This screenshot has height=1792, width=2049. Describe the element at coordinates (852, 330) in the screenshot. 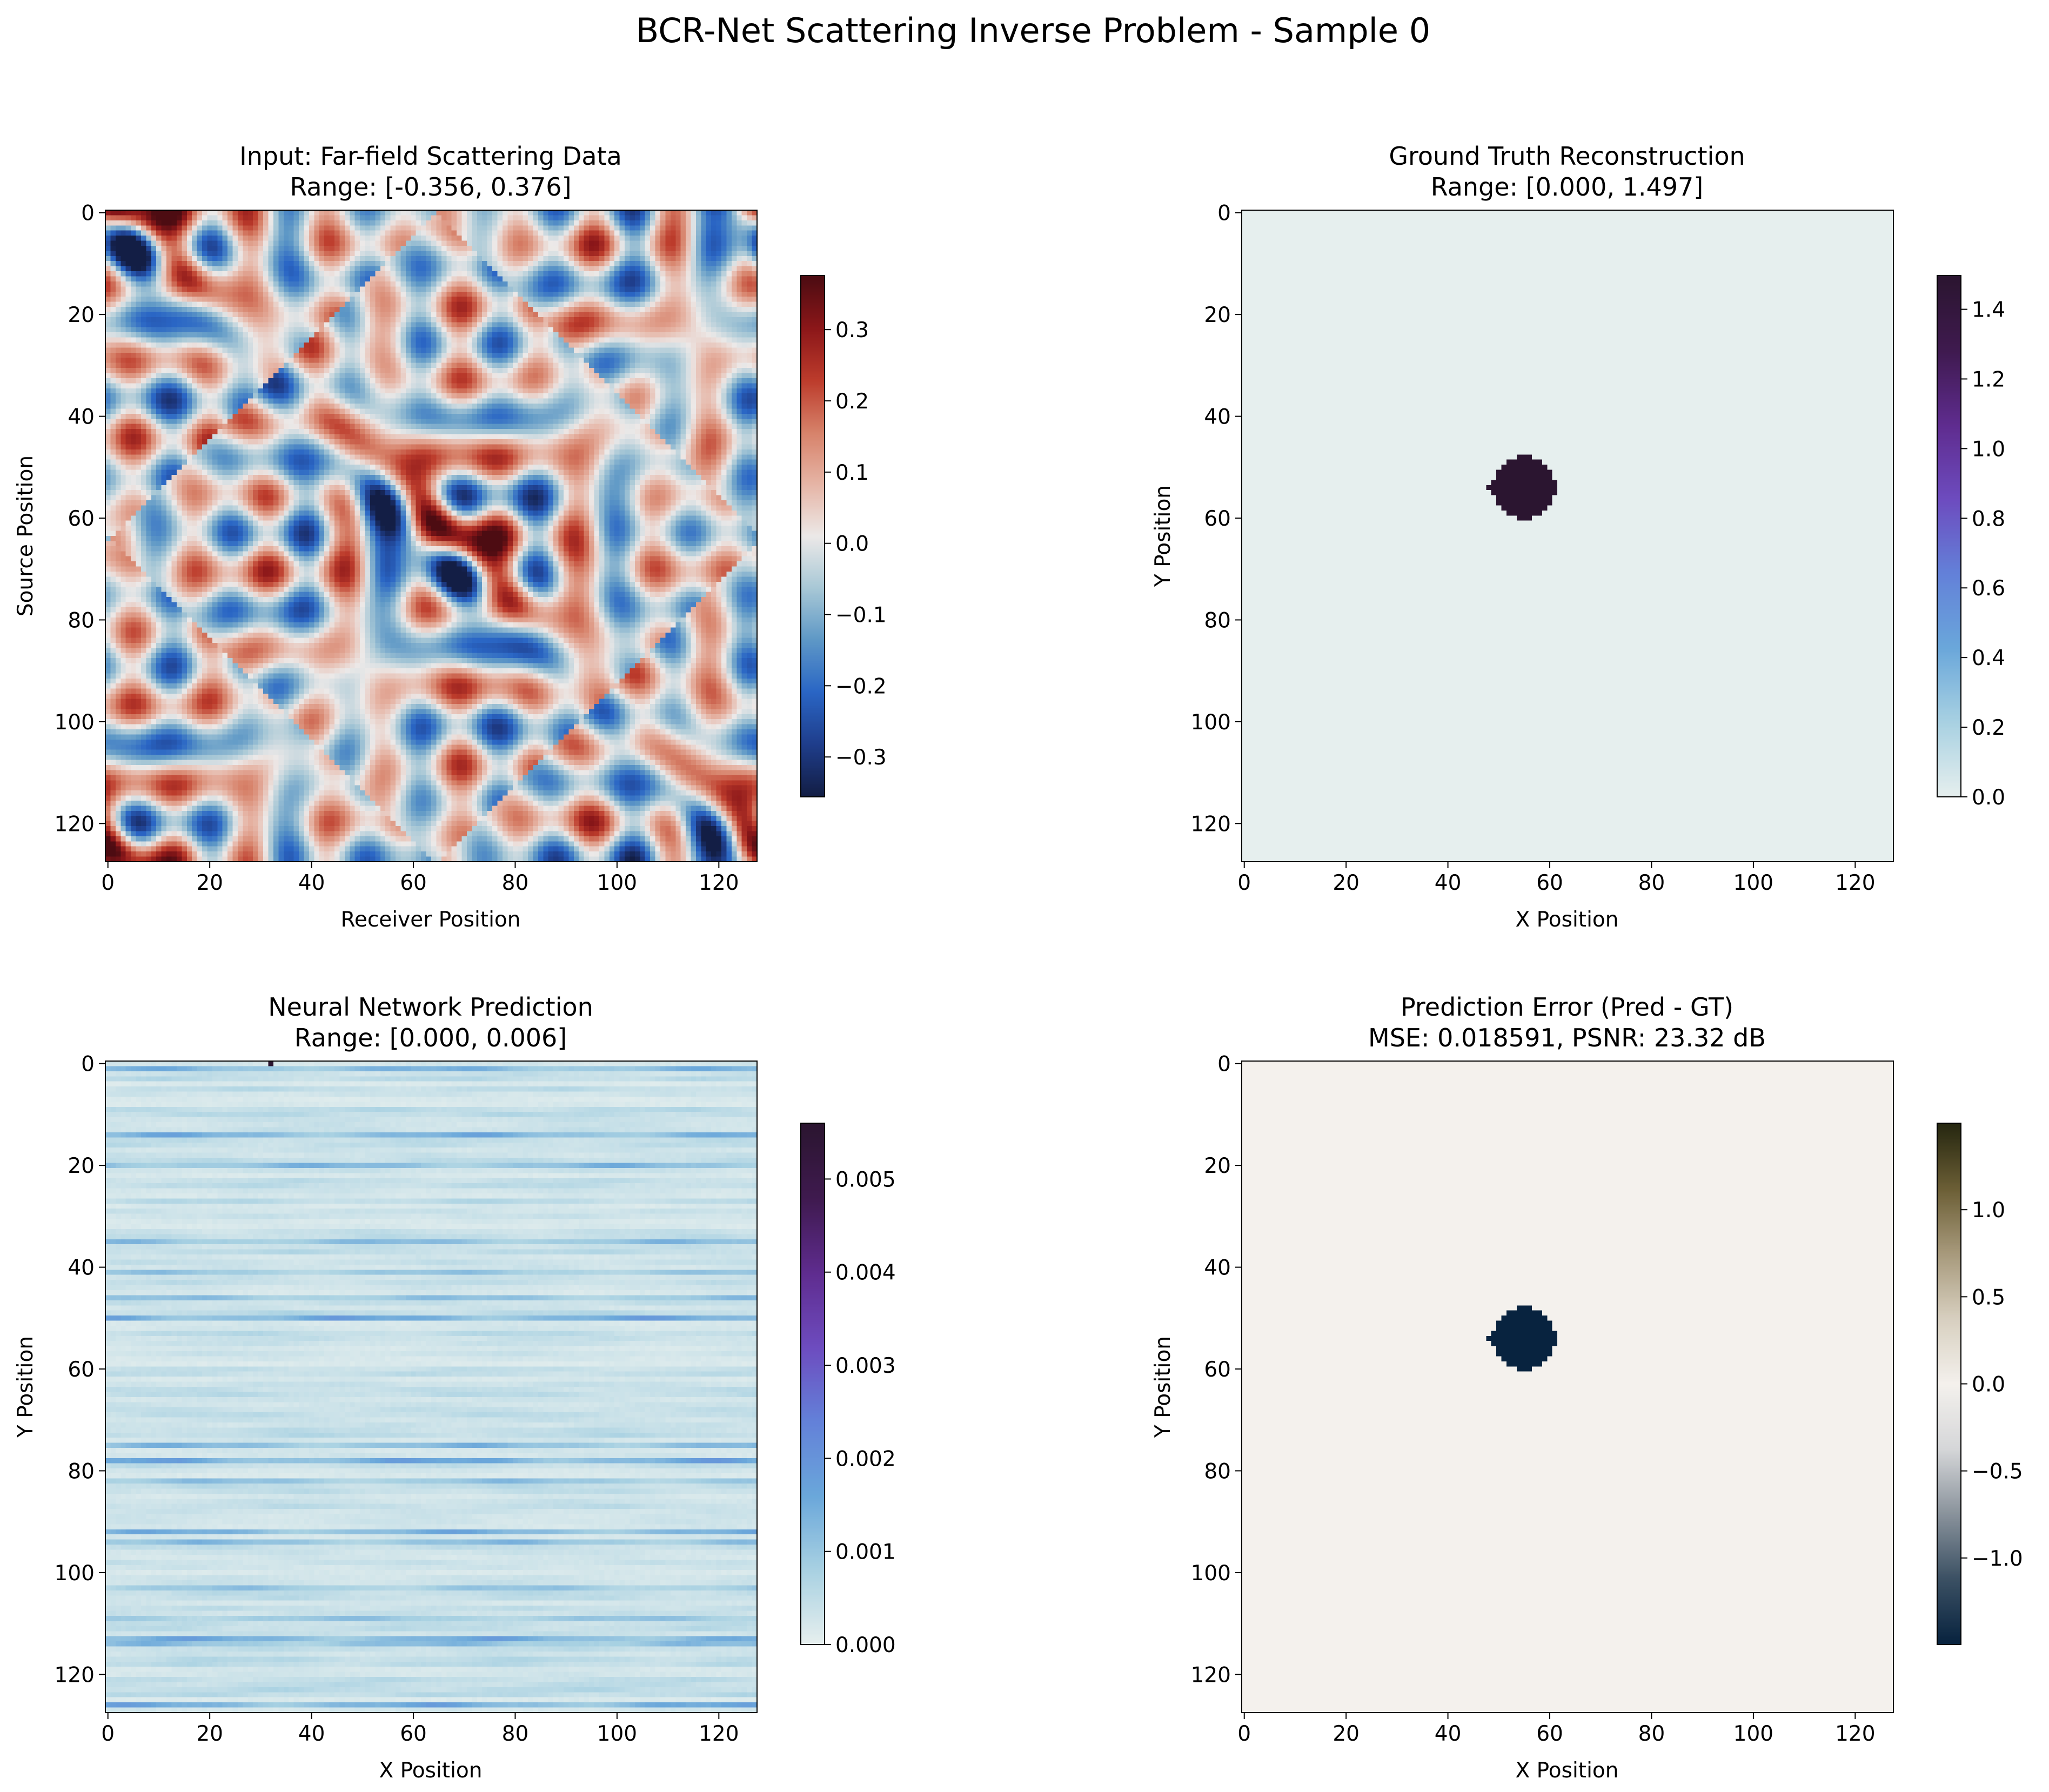

I see `colorbar-tick-label-input-6: 0.3` at that location.